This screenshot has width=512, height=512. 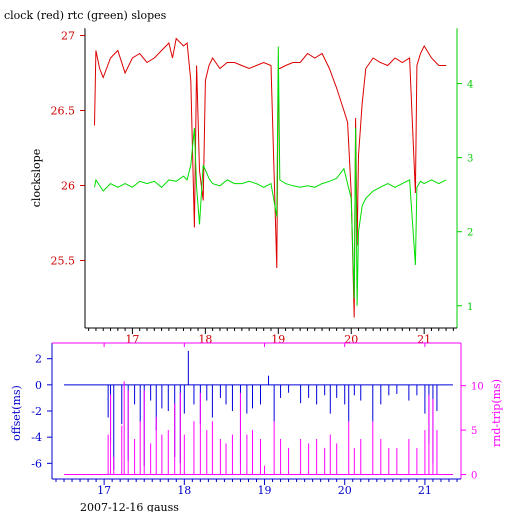 What do you see at coordinates (474, 476) in the screenshot?
I see `y-right-tick-label: 0` at bounding box center [474, 476].